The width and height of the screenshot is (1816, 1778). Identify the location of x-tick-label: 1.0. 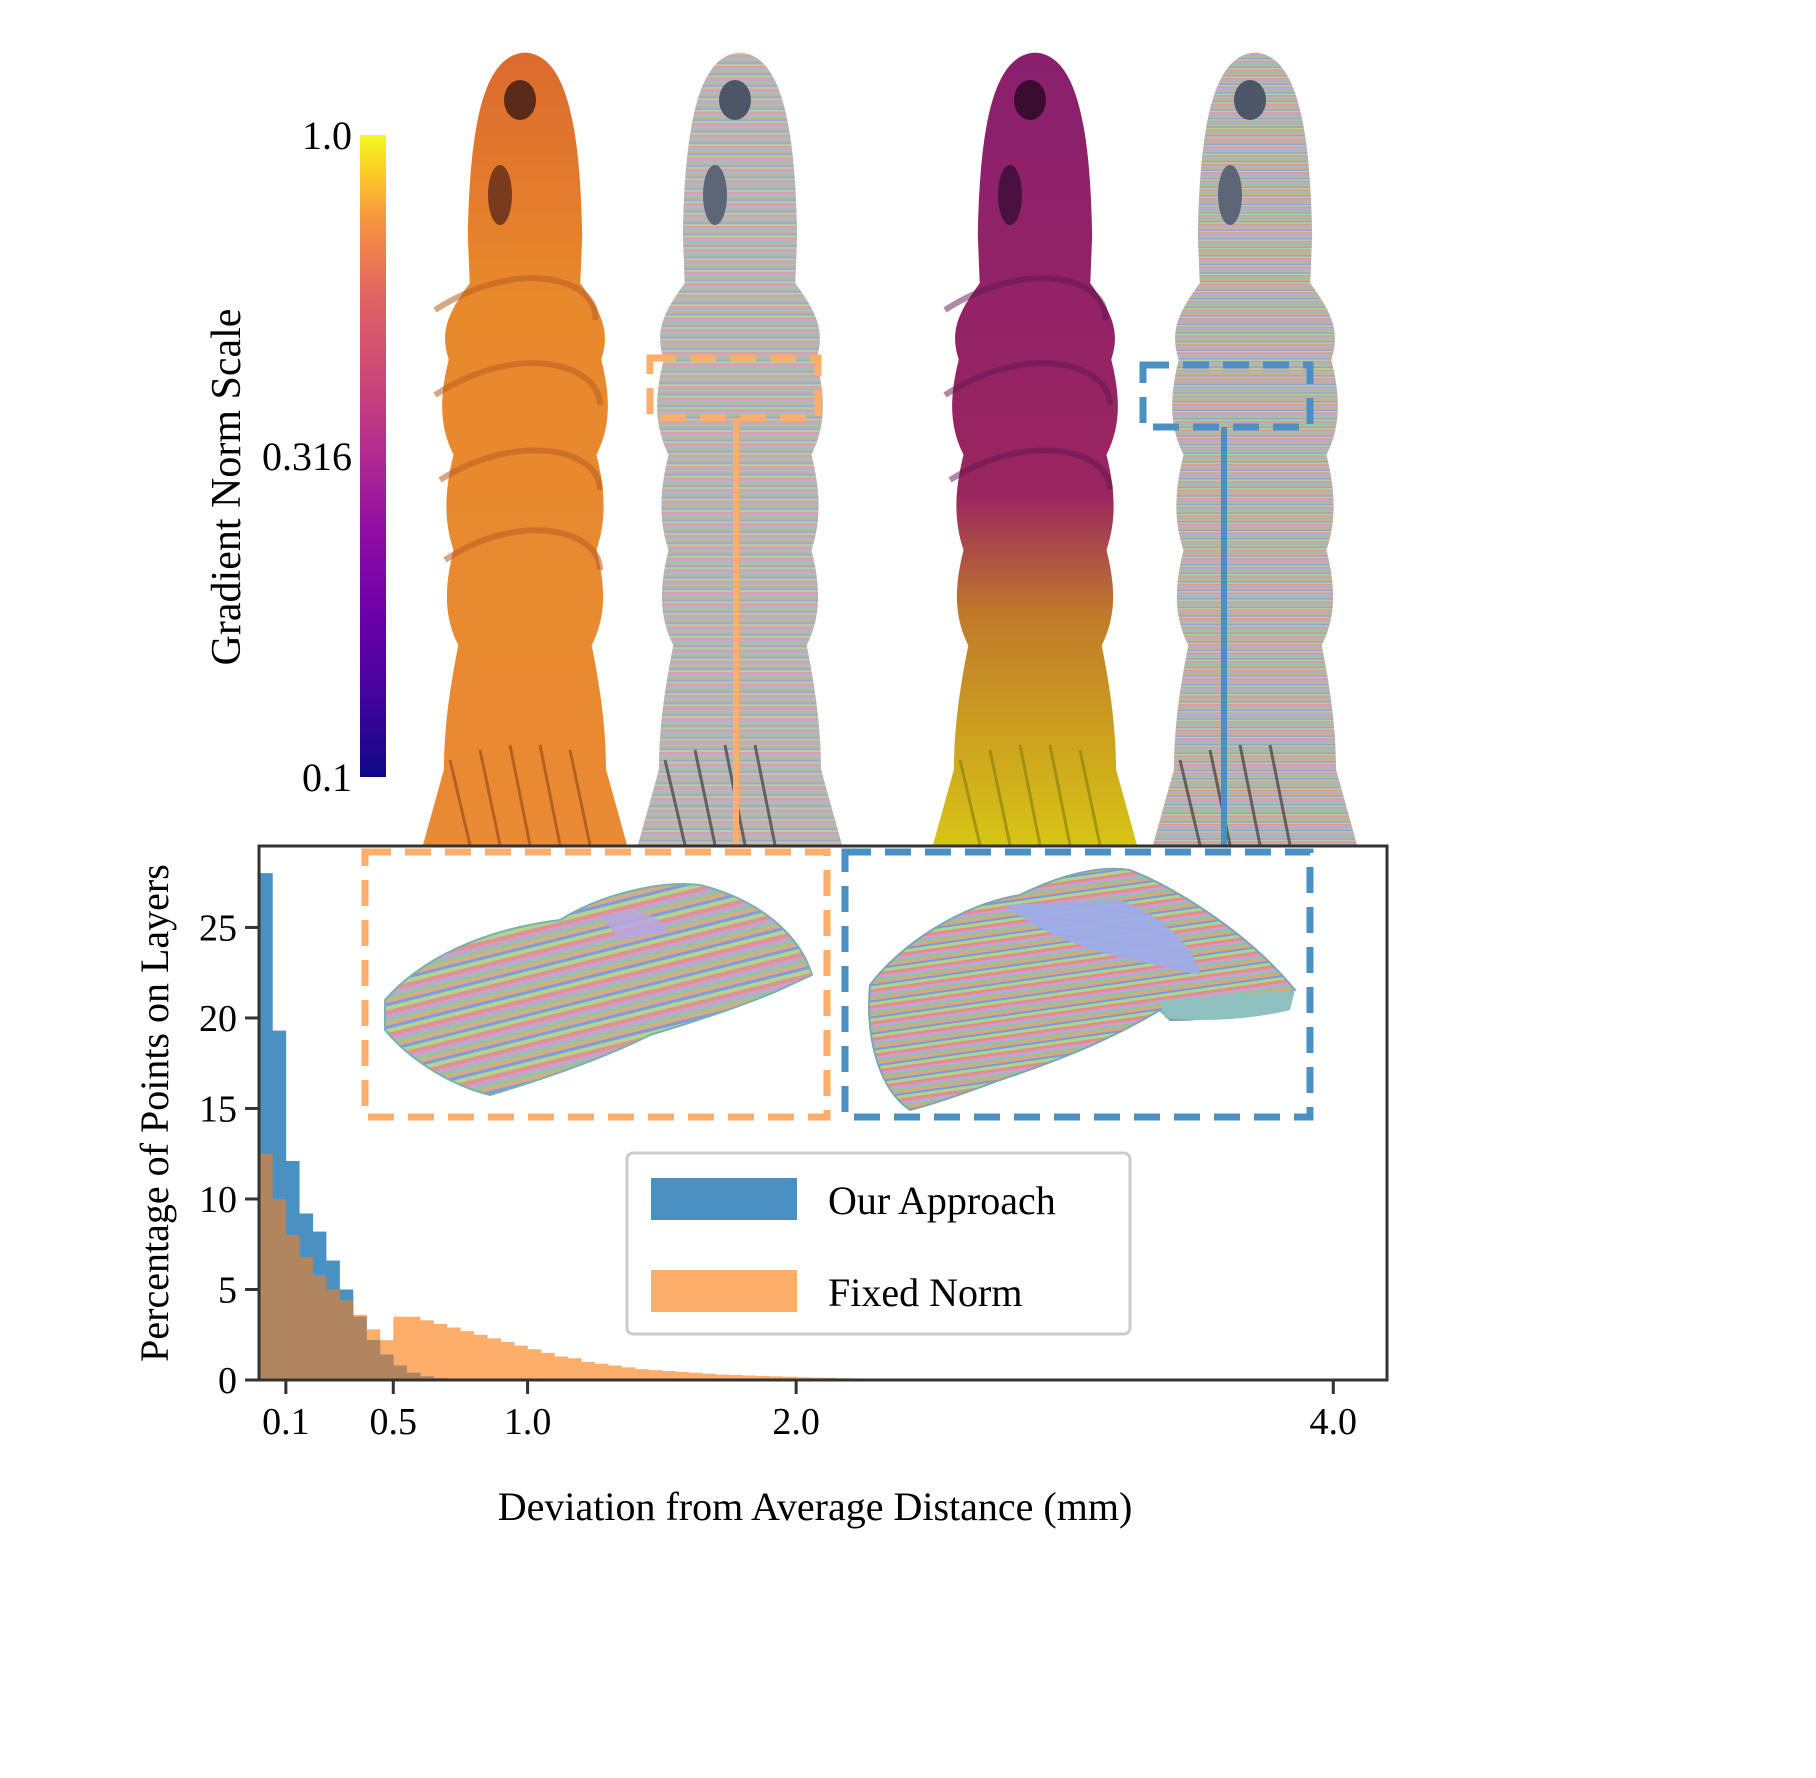
(528, 1422).